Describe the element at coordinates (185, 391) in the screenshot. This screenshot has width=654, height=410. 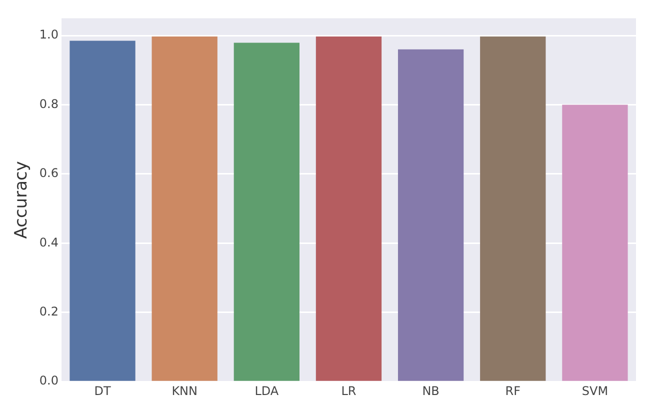
I see `x-tick-label: KNN` at that location.